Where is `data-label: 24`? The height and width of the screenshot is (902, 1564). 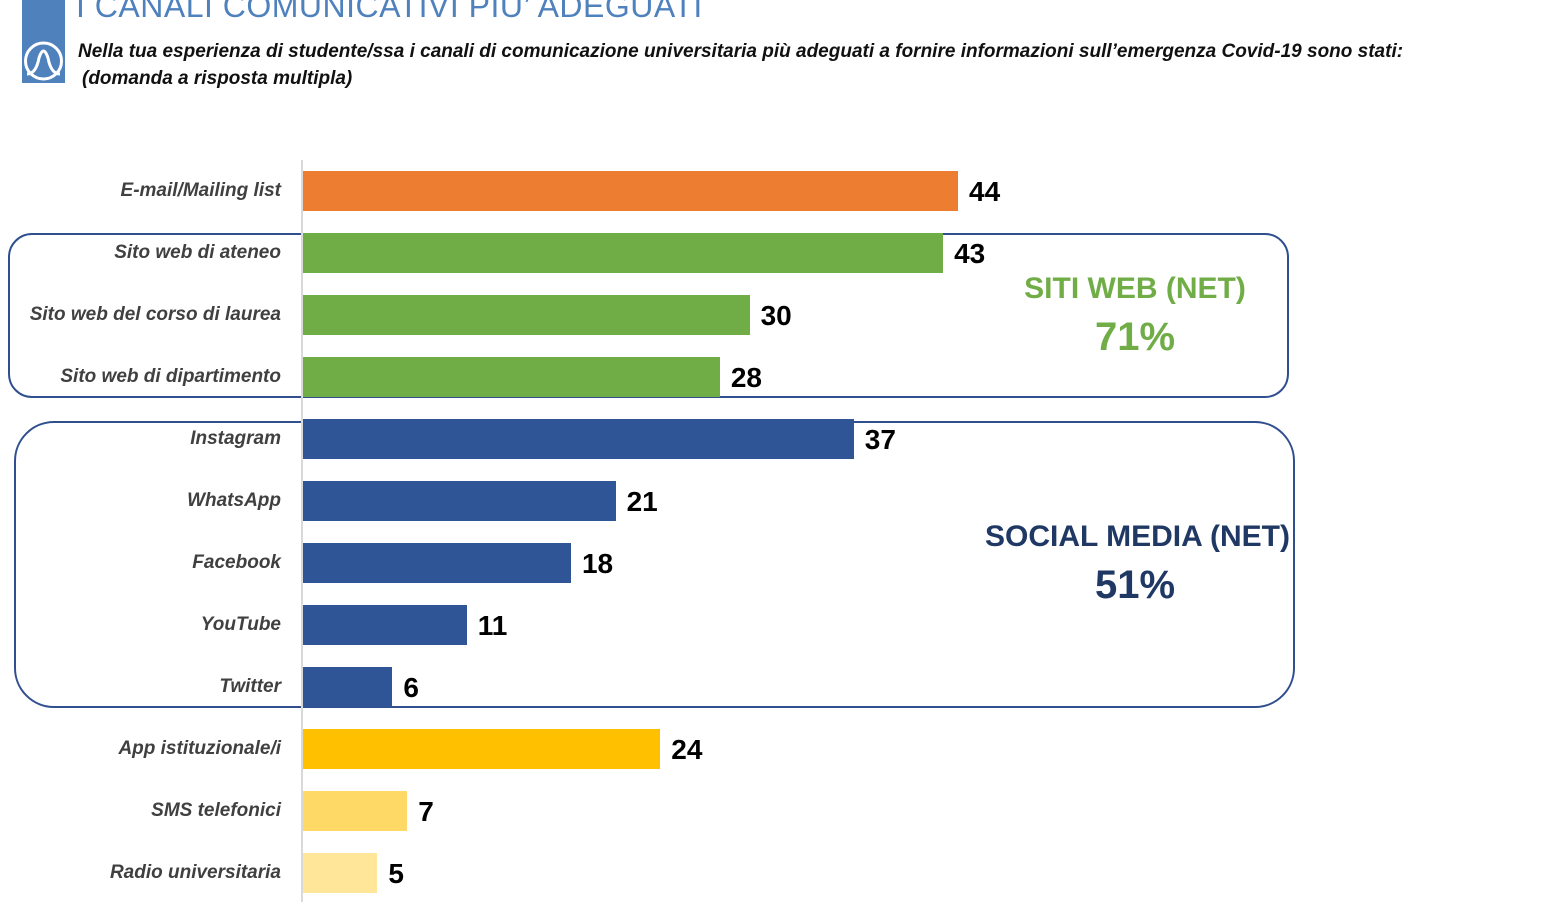 data-label: 24 is located at coordinates (687, 749).